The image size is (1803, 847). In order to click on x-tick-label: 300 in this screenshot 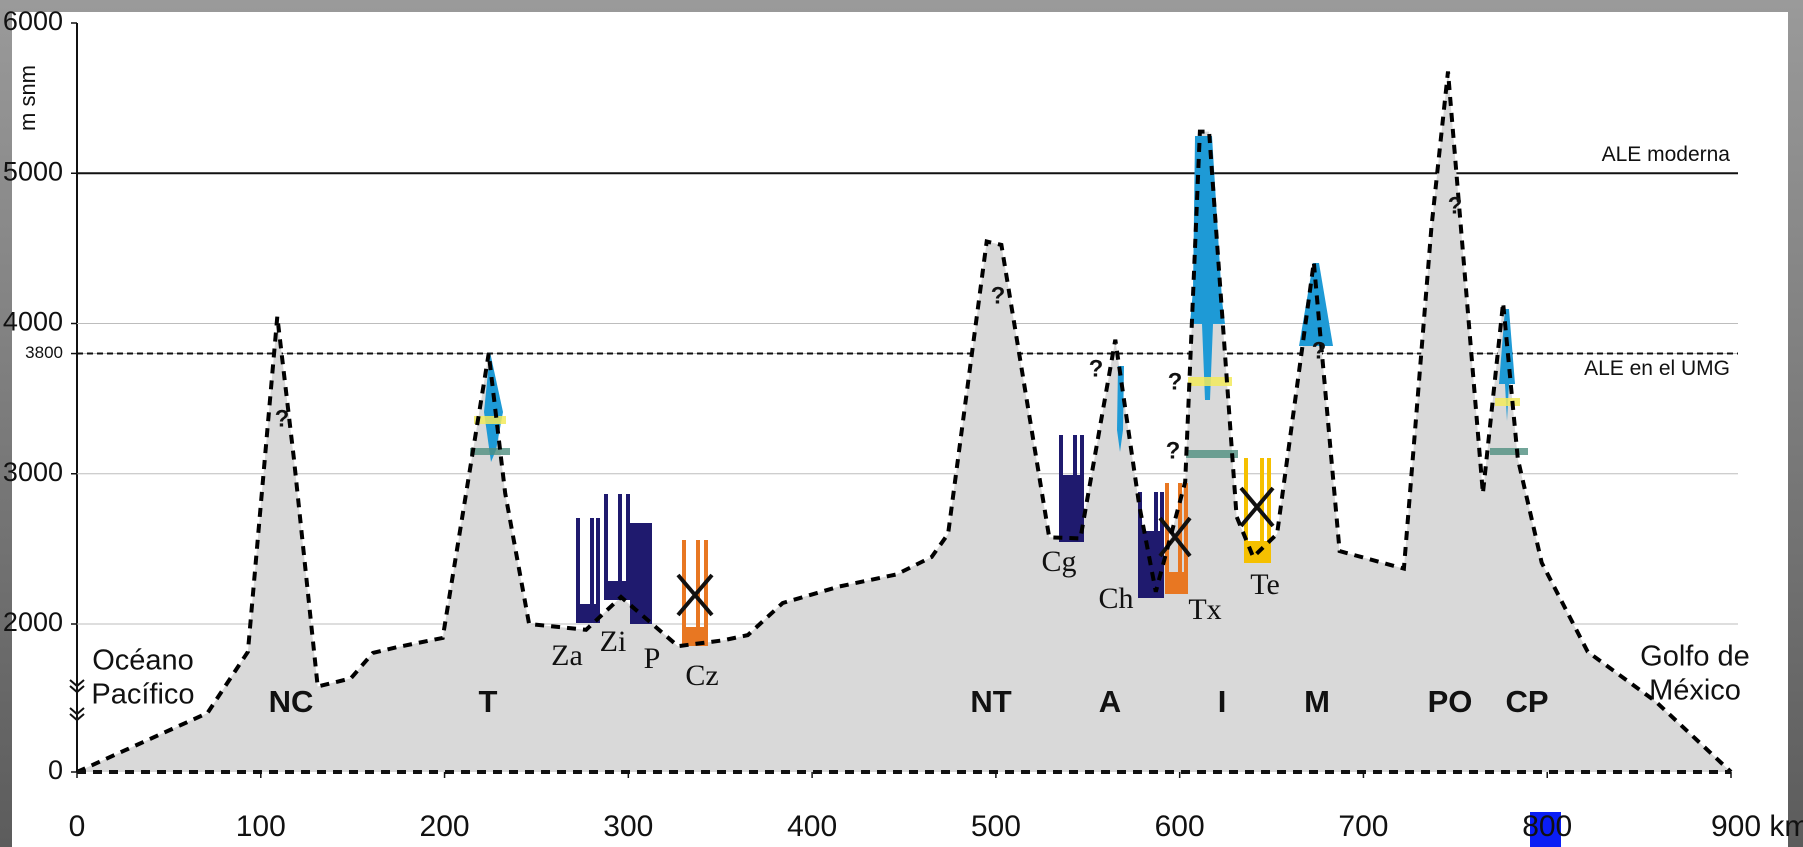, I will do `click(628, 826)`.